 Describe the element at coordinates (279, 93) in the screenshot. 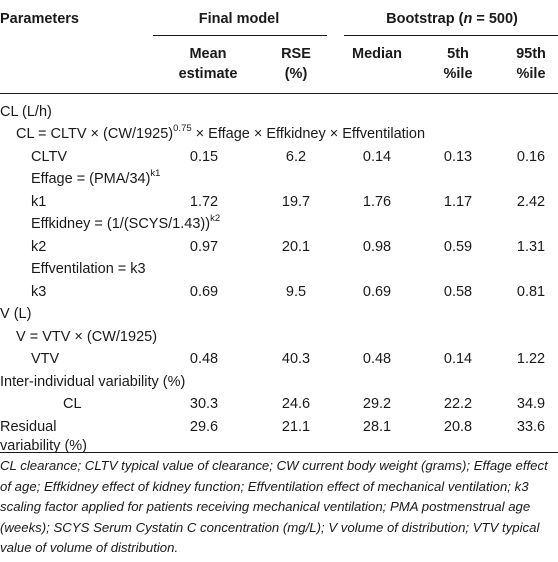

I see `header-bottom-rule` at that location.